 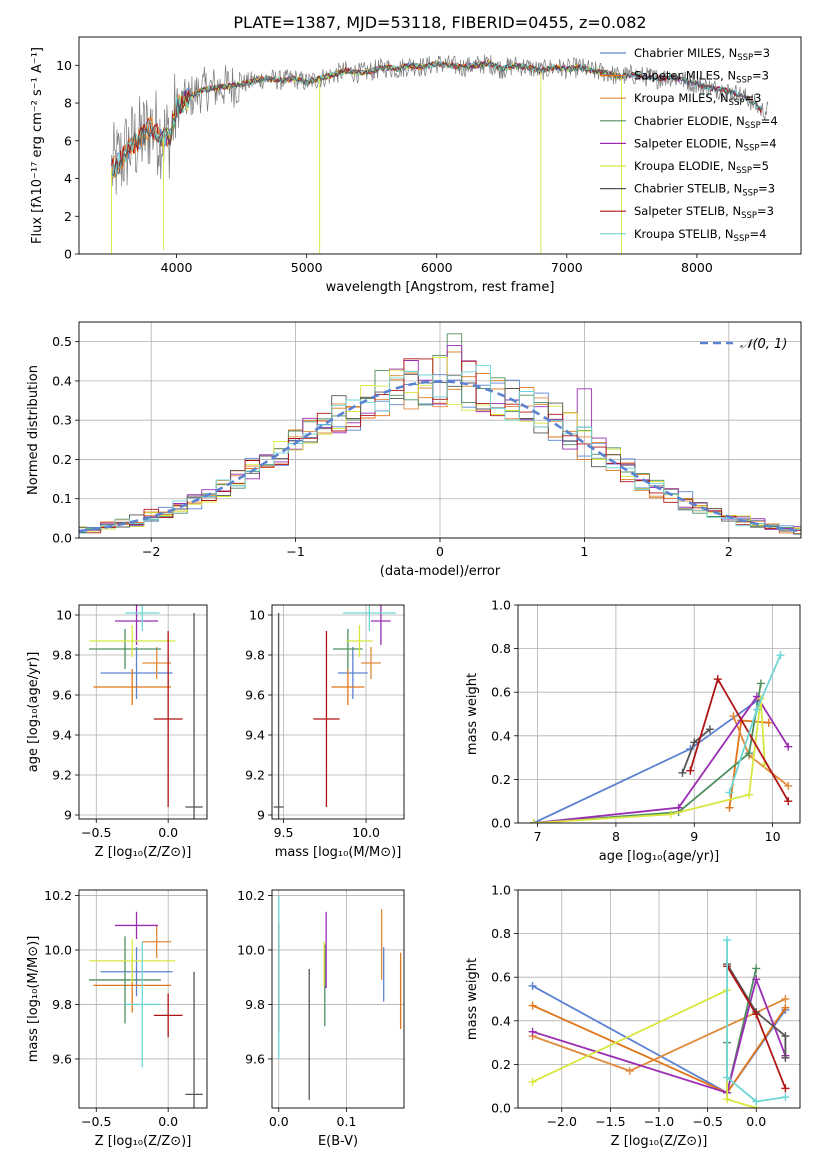 What do you see at coordinates (33, 712) in the screenshot?
I see `y-axis-label: age [log₁₀(age/yr)]` at bounding box center [33, 712].